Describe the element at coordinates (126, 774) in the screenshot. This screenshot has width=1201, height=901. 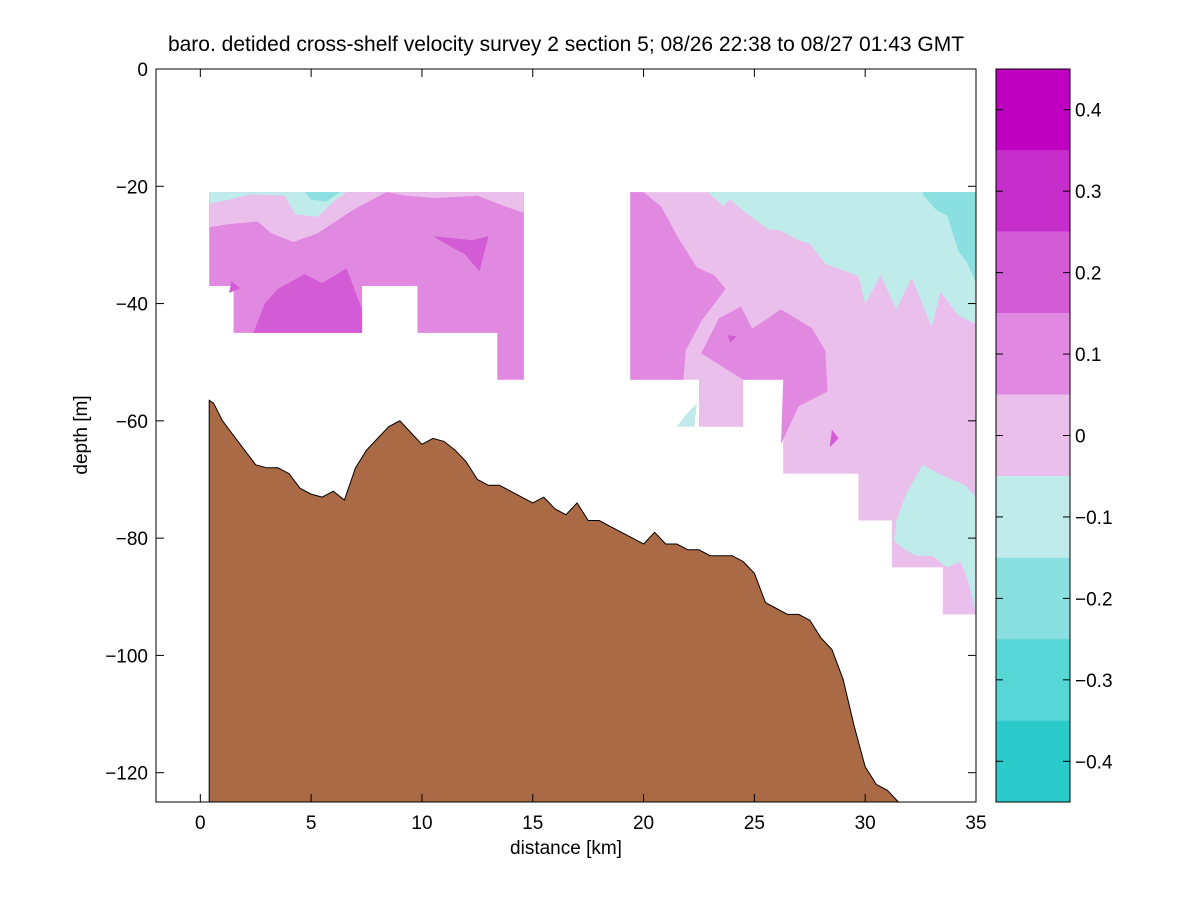
I see `y-tick-label: −120` at that location.